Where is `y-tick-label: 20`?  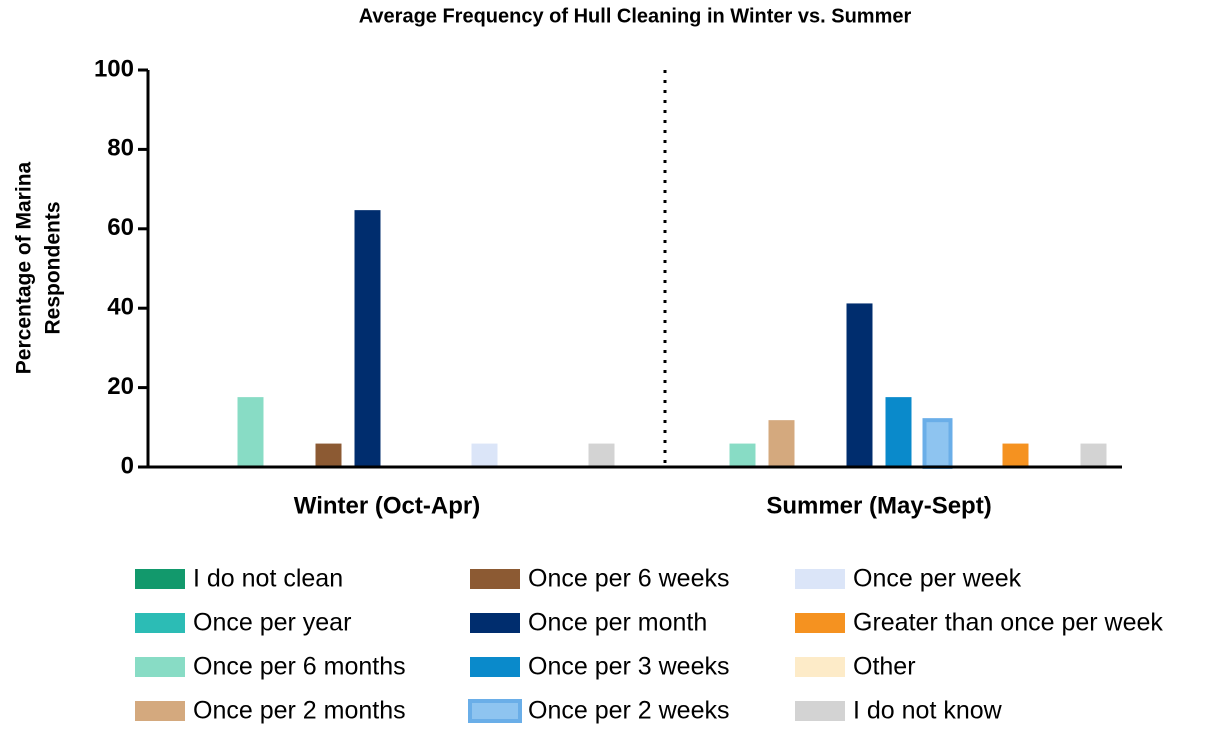 y-tick-label: 20 is located at coordinates (120, 386).